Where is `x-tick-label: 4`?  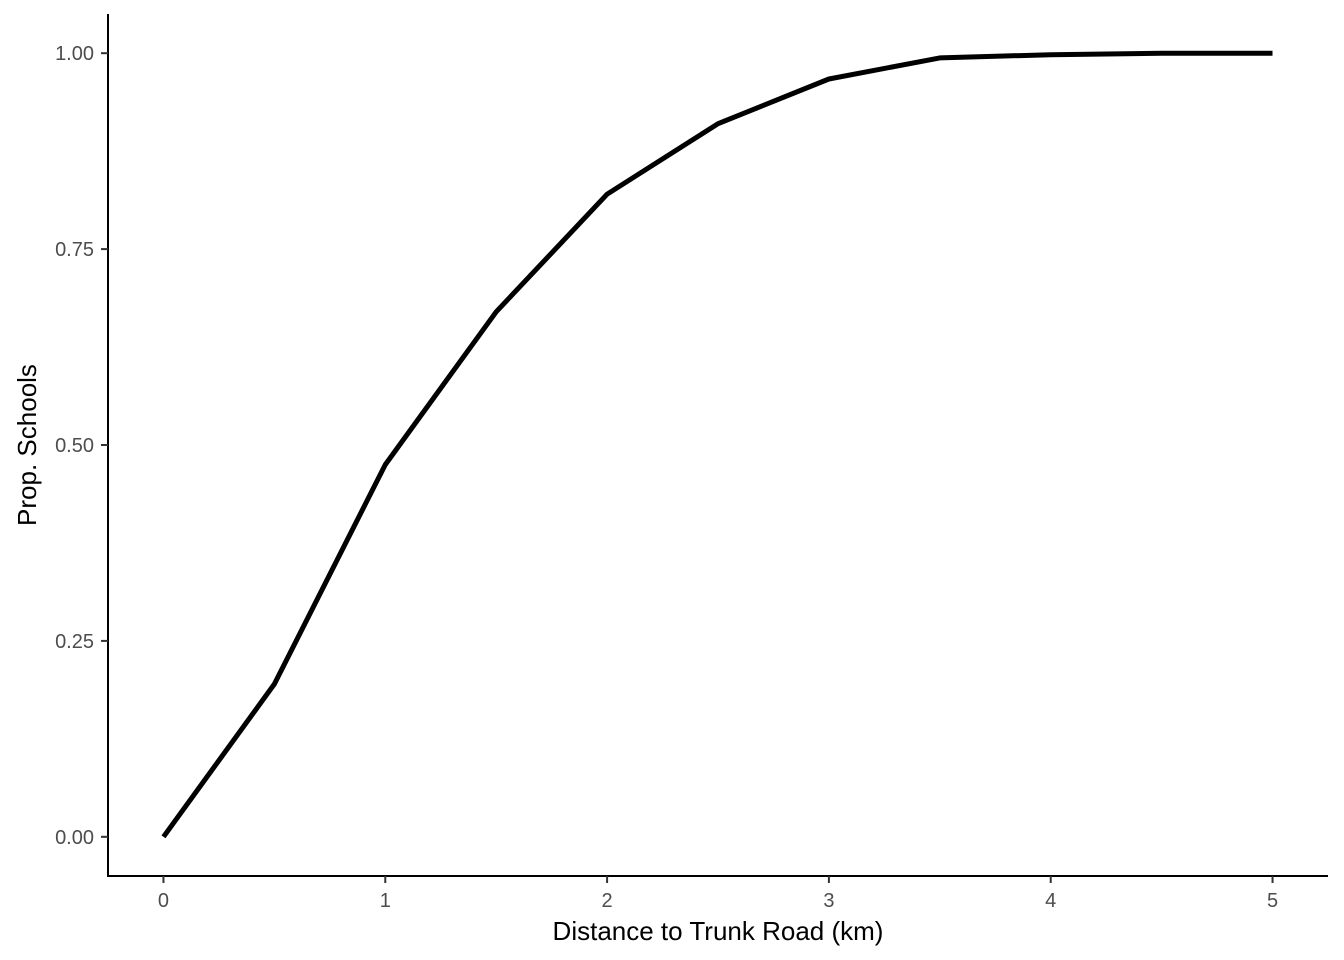 x-tick-label: 4 is located at coordinates (1050, 901).